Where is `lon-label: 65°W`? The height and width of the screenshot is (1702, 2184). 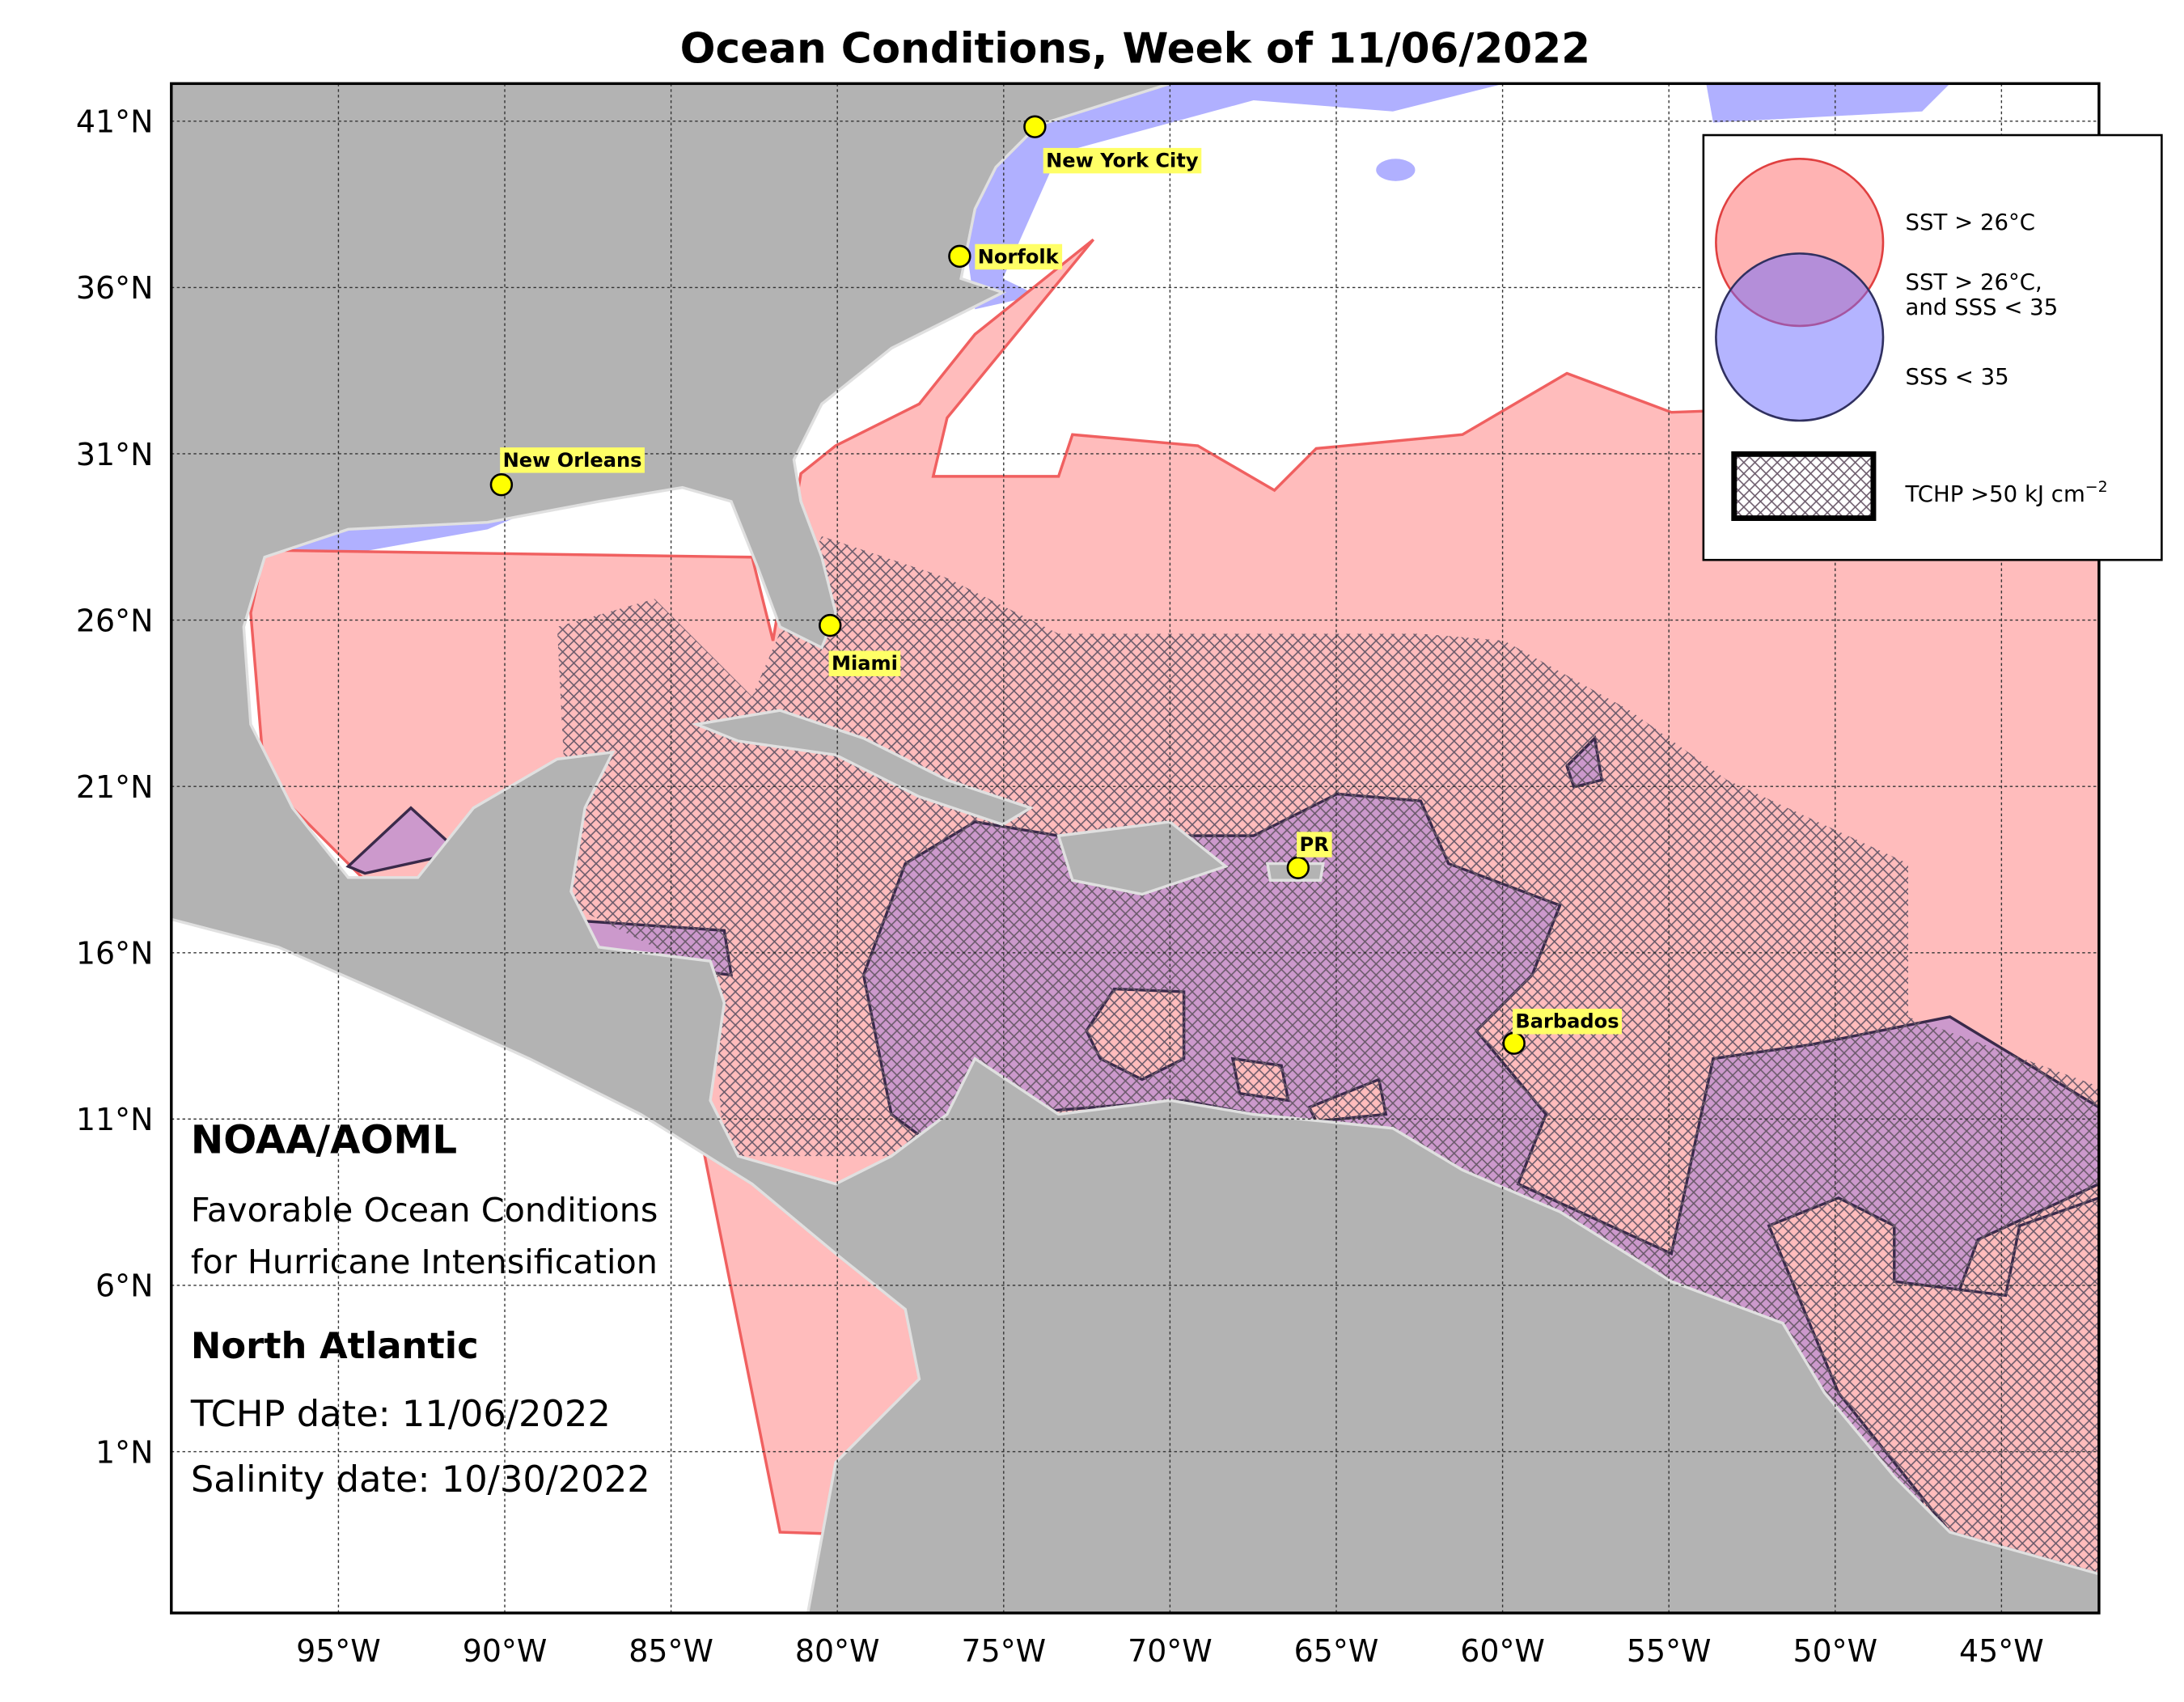 lon-label: 65°W is located at coordinates (1336, 1651).